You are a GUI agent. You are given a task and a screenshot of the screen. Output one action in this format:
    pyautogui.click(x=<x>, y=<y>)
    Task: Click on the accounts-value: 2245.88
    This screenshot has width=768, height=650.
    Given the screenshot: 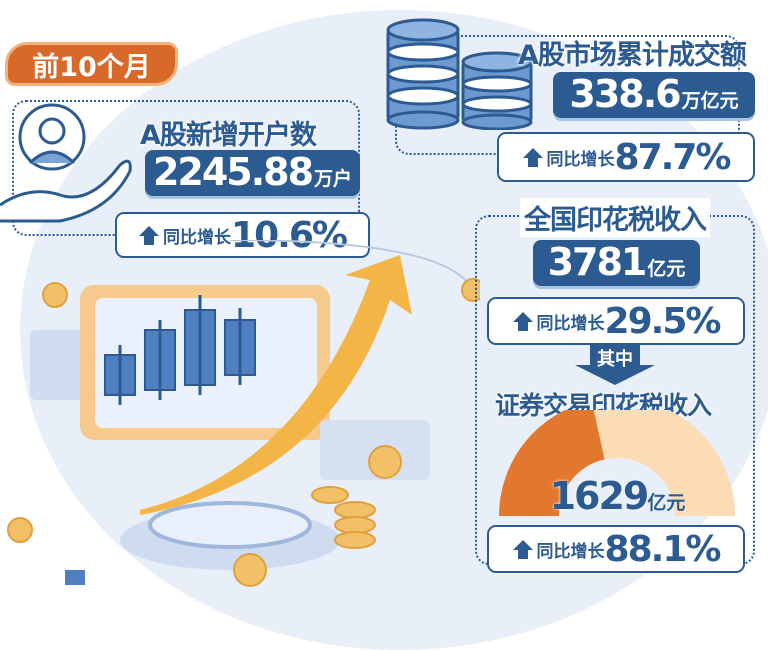 What is the action you would take?
    pyautogui.click(x=233, y=172)
    